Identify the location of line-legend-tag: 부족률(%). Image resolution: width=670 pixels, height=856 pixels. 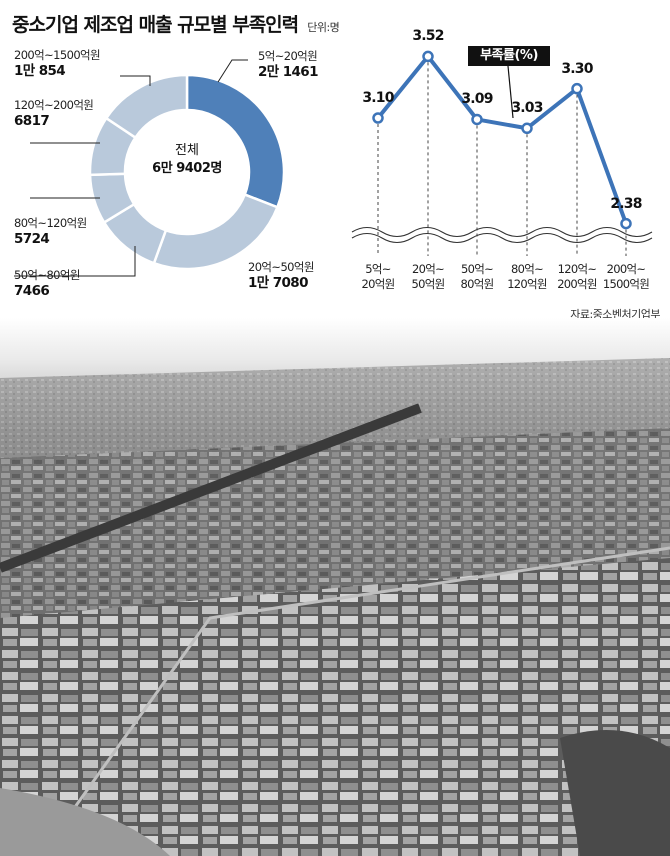
(509, 56).